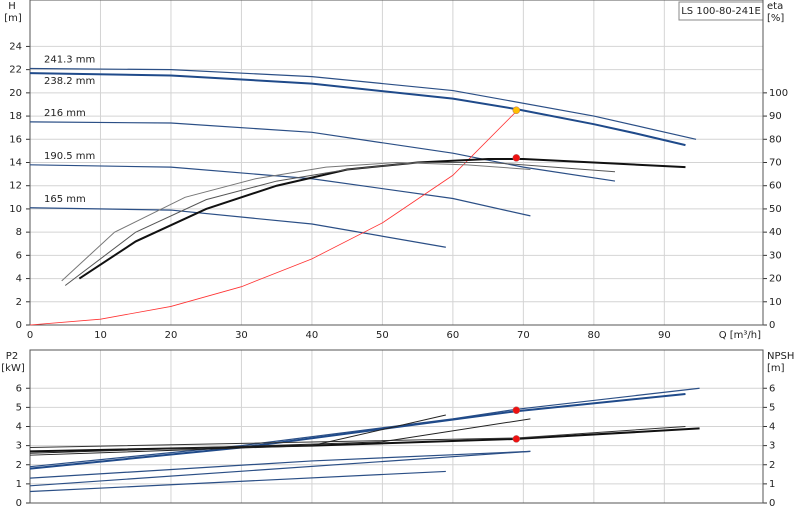 The image size is (800, 520). What do you see at coordinates (775, 232) in the screenshot?
I see `y2-tick-label: 40` at bounding box center [775, 232].